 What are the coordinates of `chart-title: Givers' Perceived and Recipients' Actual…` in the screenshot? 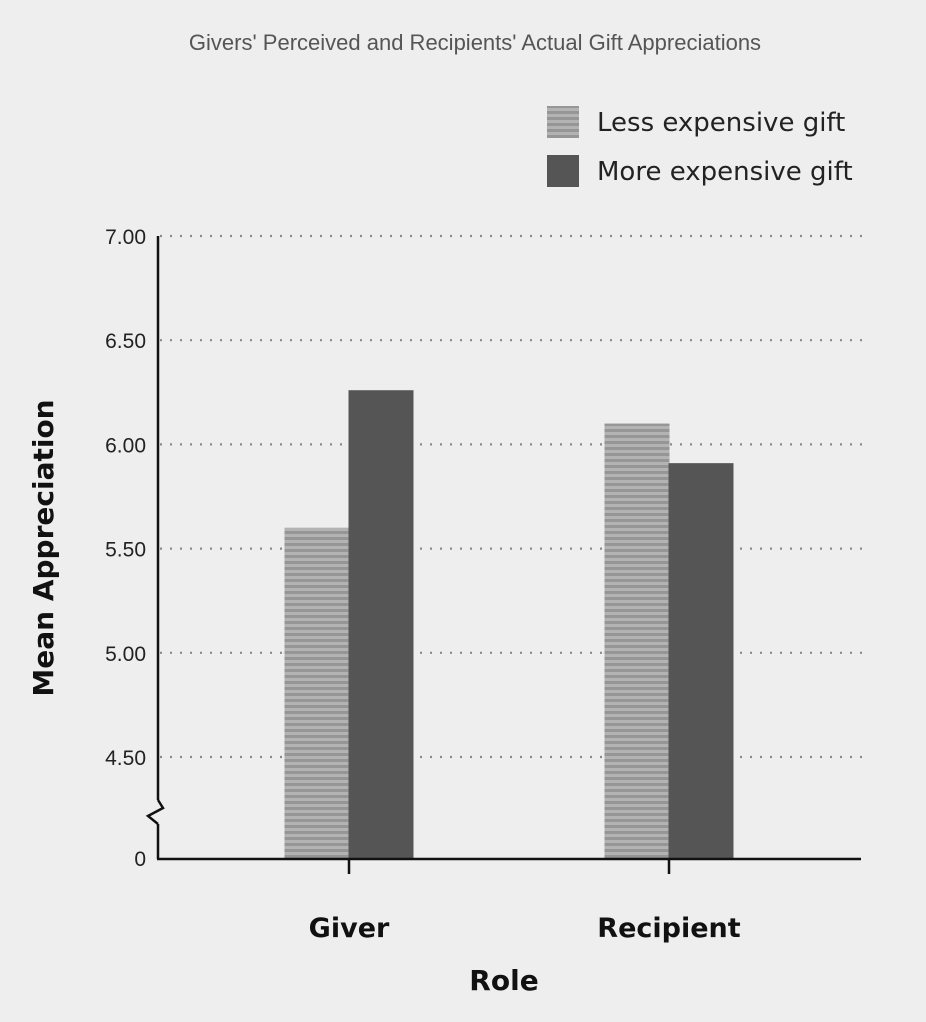 It's located at (475, 42).